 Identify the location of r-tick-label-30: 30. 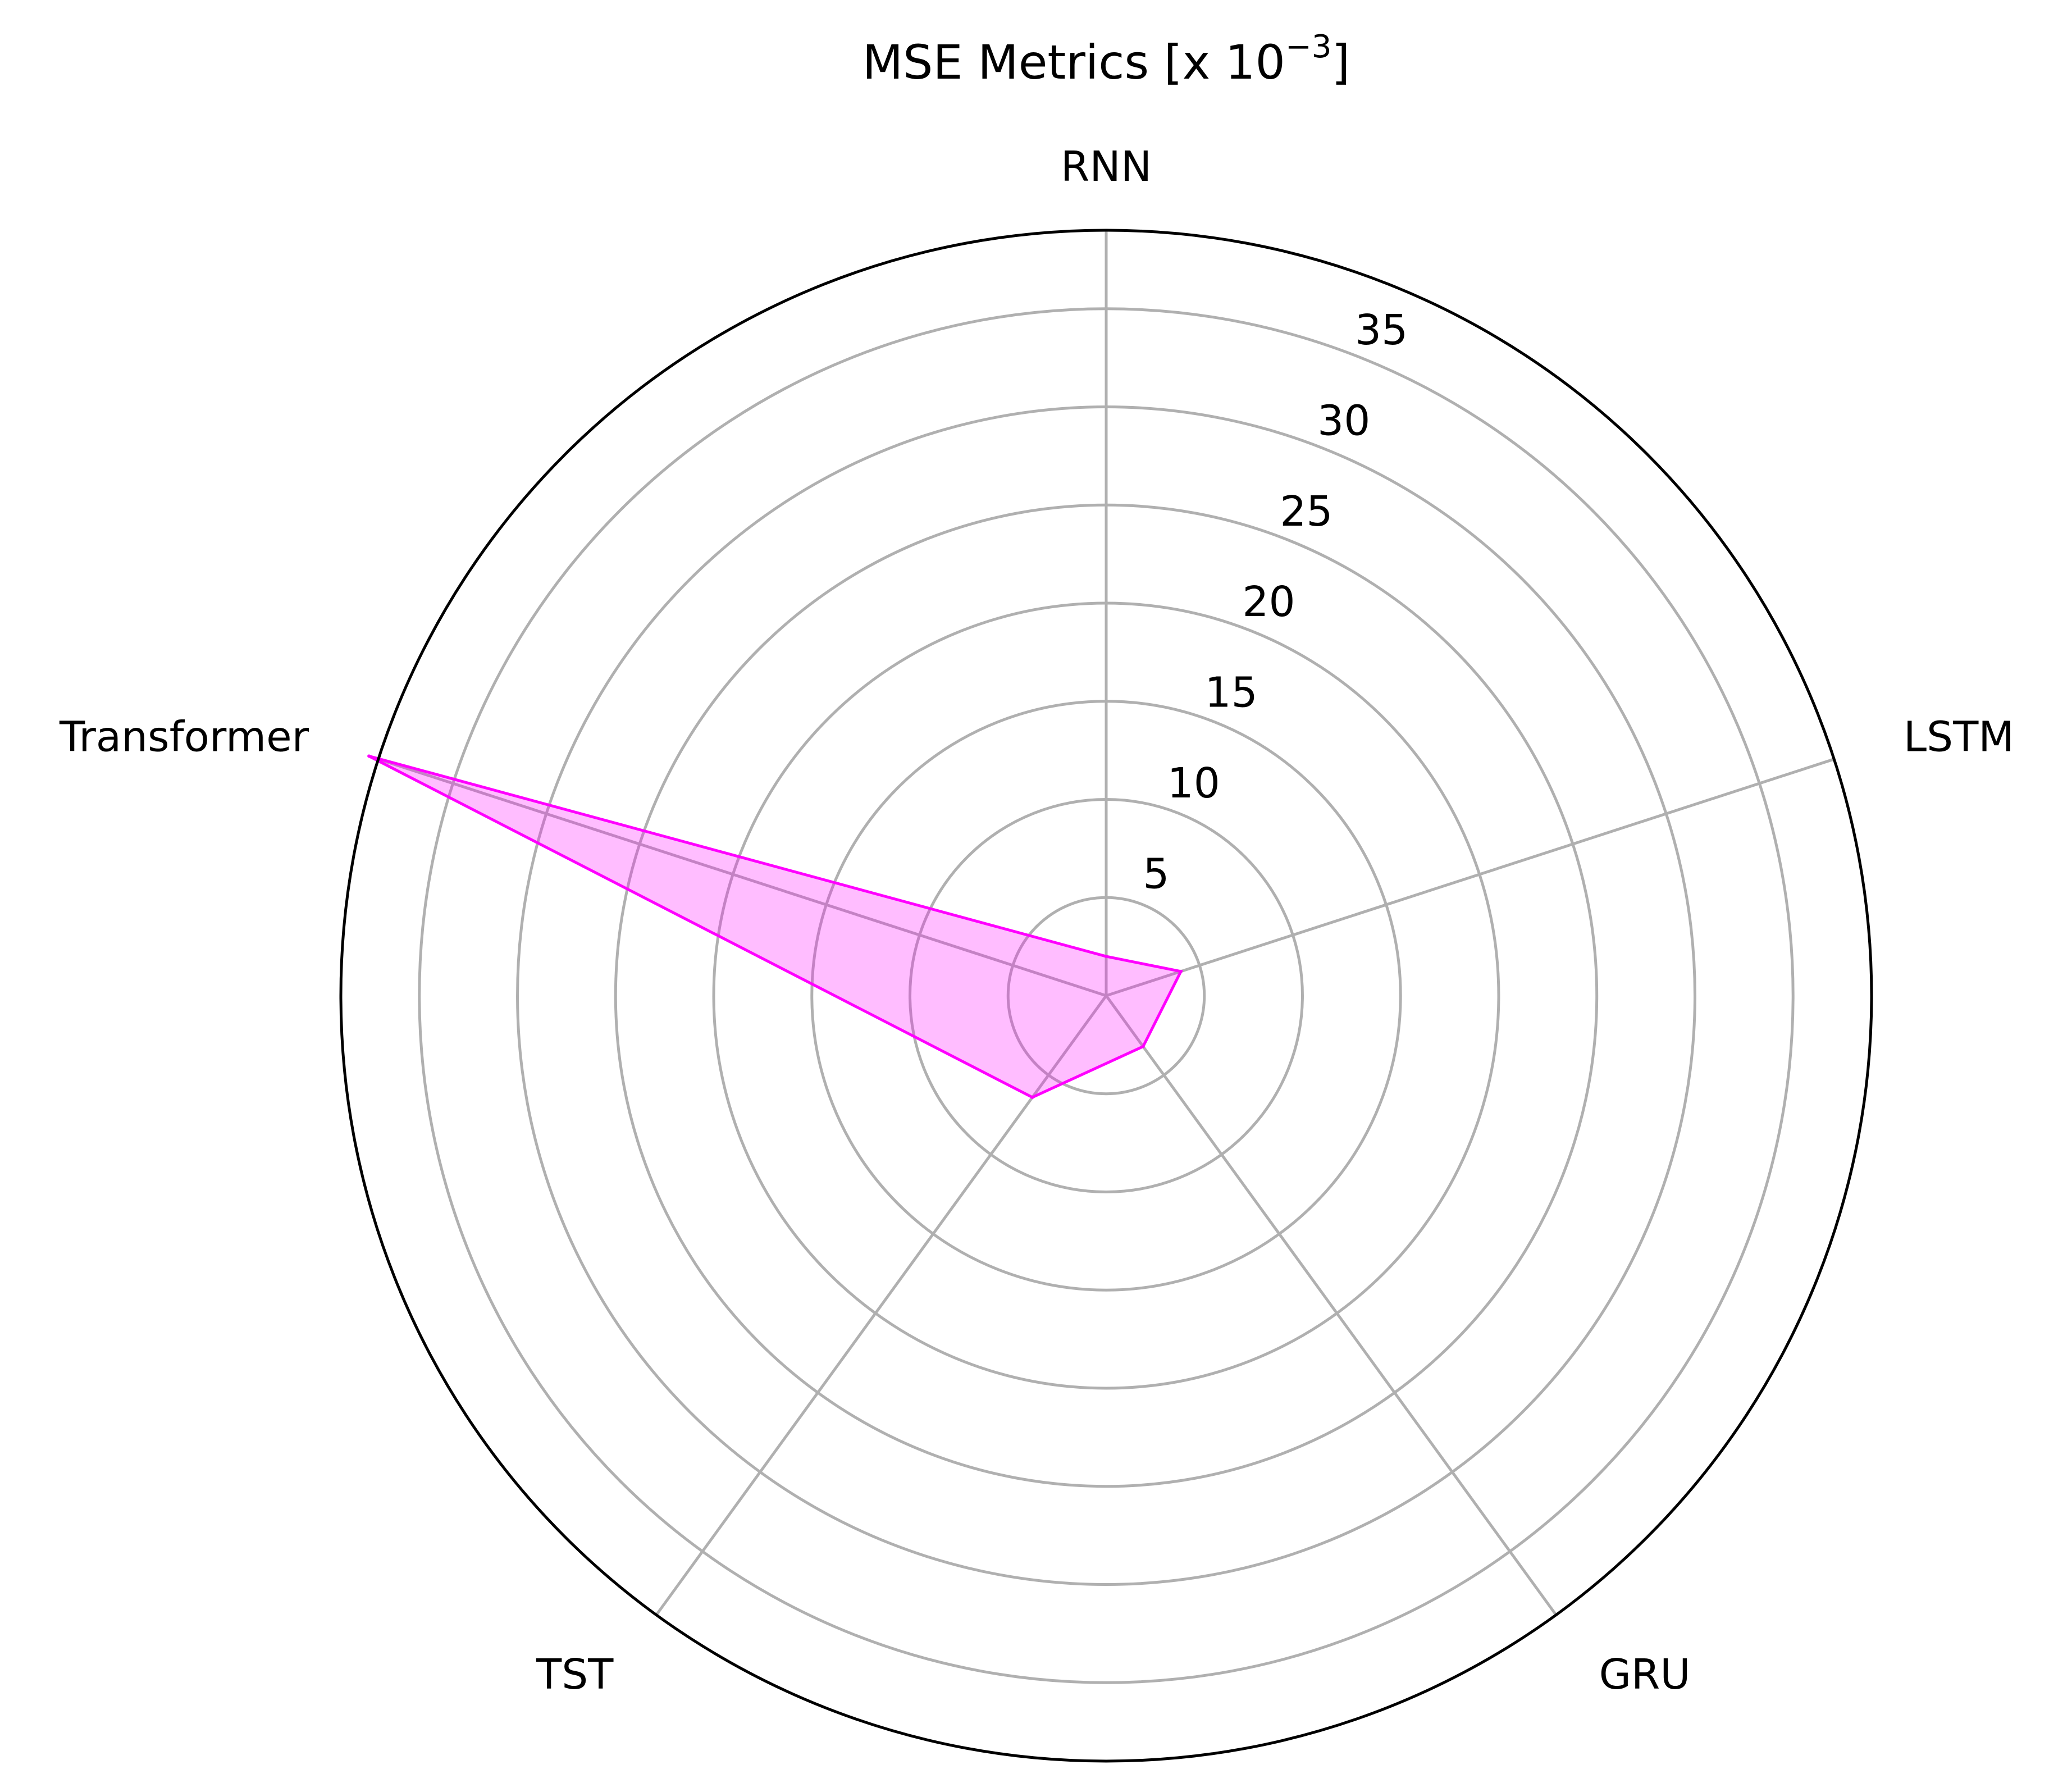
(1343, 420).